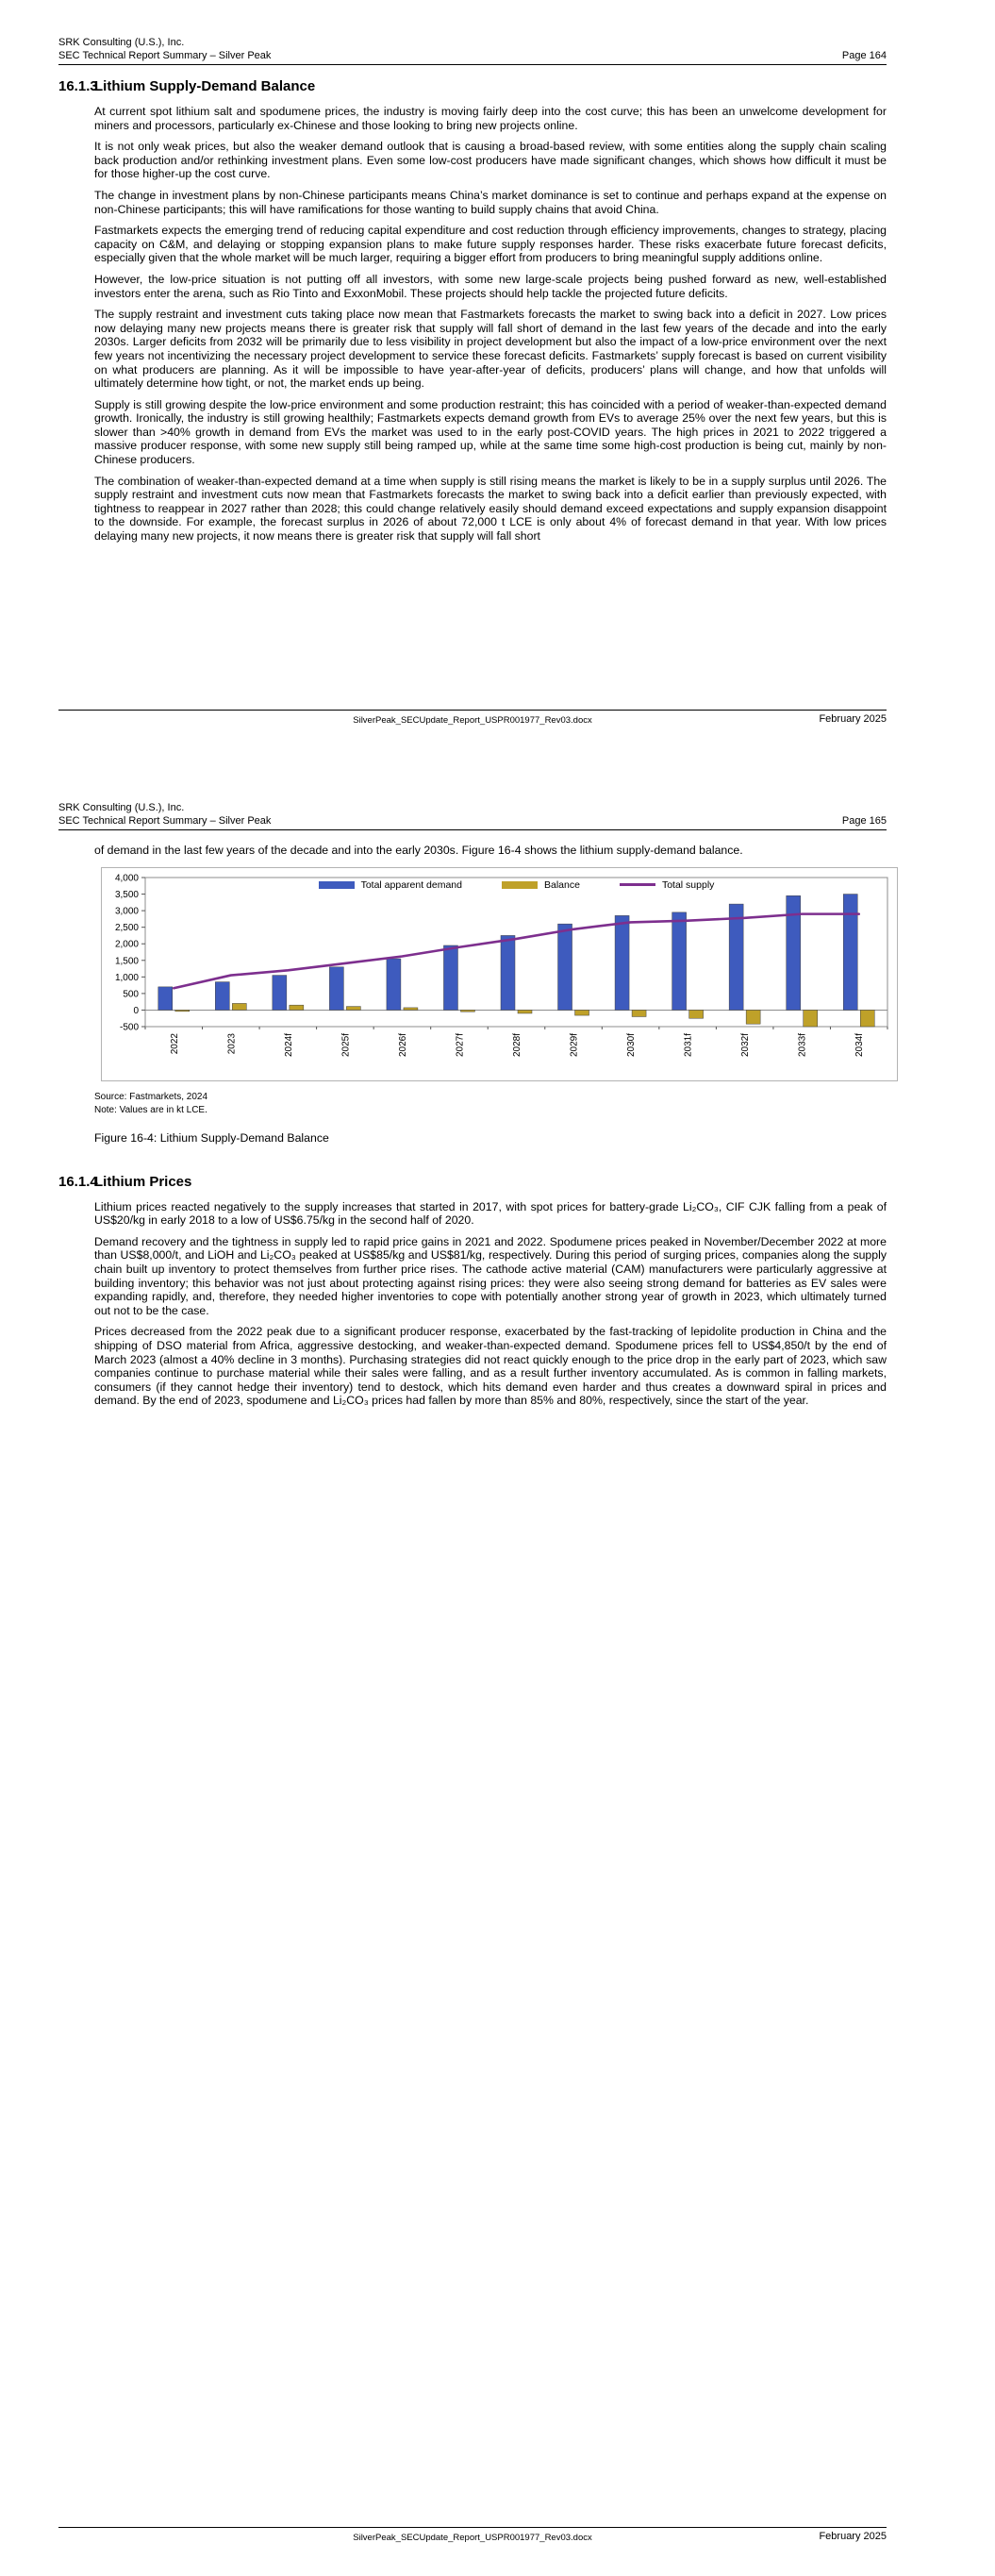 This screenshot has height=2576, width=995. Describe the element at coordinates (637, 885) in the screenshot. I see `line-swatch-icon` at that location.